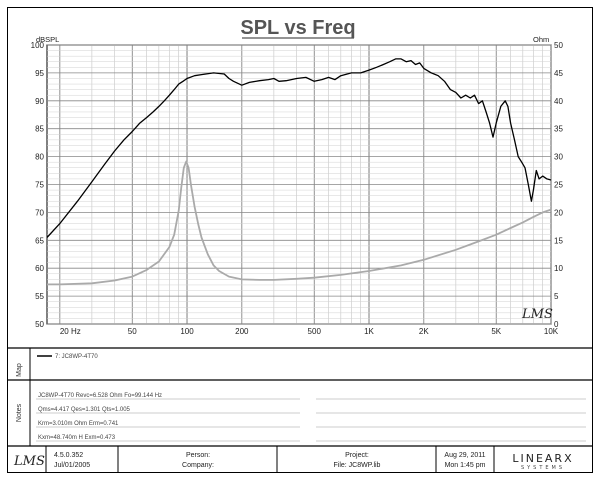  What do you see at coordinates (357, 455) in the screenshot?
I see `footer-project-label: Project:` at bounding box center [357, 455].